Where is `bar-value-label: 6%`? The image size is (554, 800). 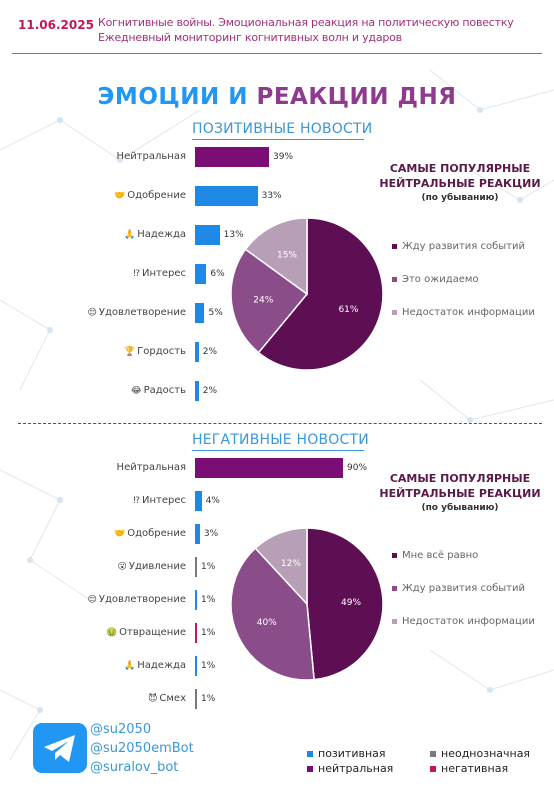 bar-value-label: 6% is located at coordinates (217, 274).